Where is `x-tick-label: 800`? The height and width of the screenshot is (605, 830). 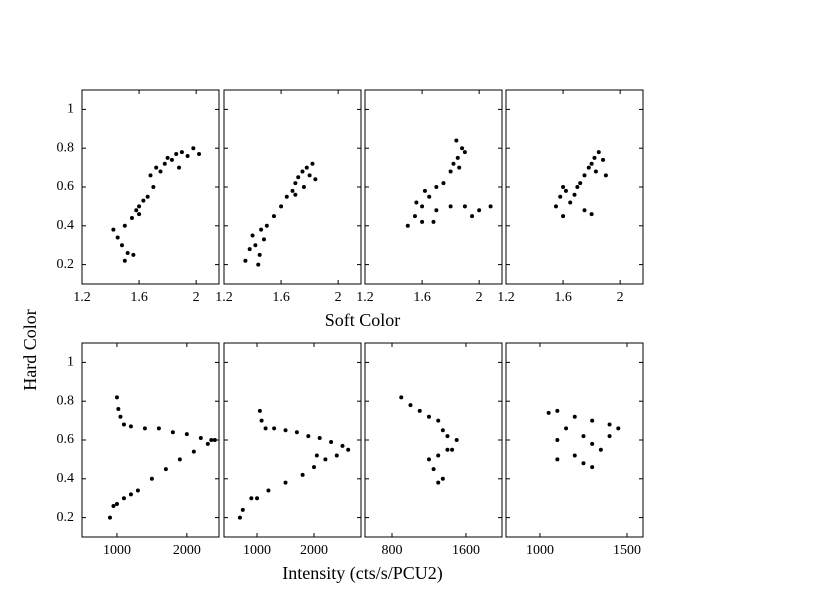
x-tick-label: 800 is located at coordinates (391, 550).